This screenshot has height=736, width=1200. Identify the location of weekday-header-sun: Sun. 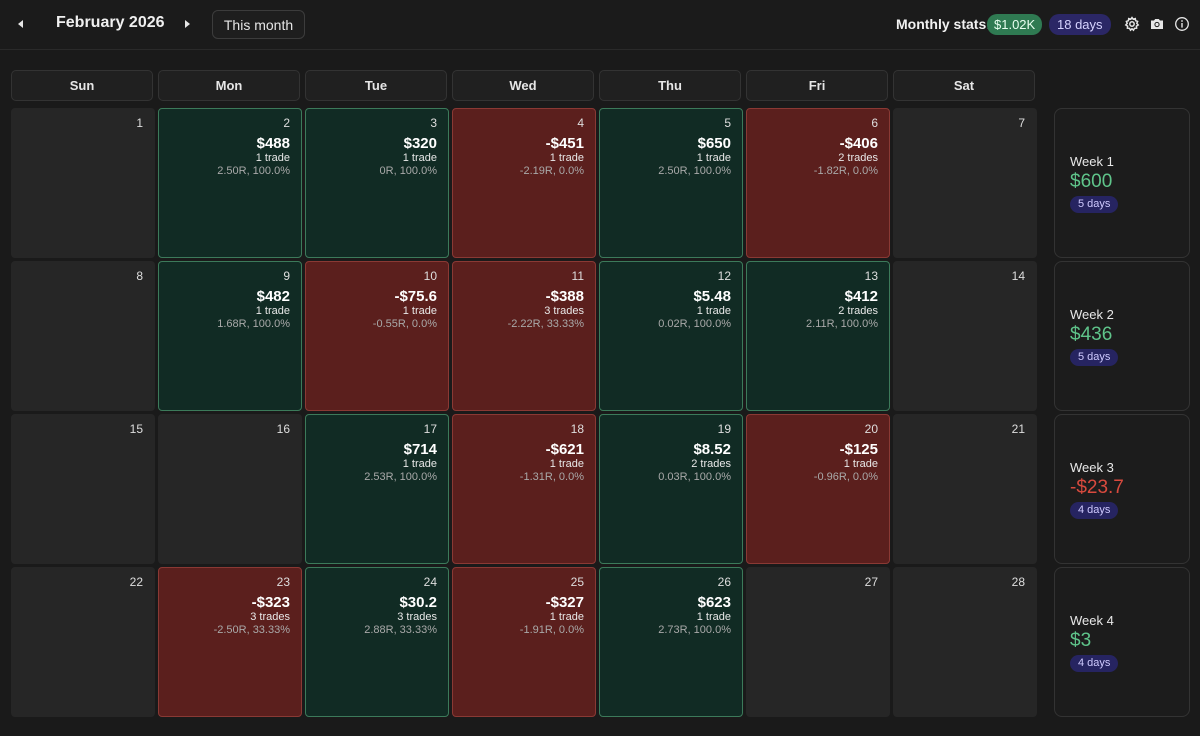
(82, 85).